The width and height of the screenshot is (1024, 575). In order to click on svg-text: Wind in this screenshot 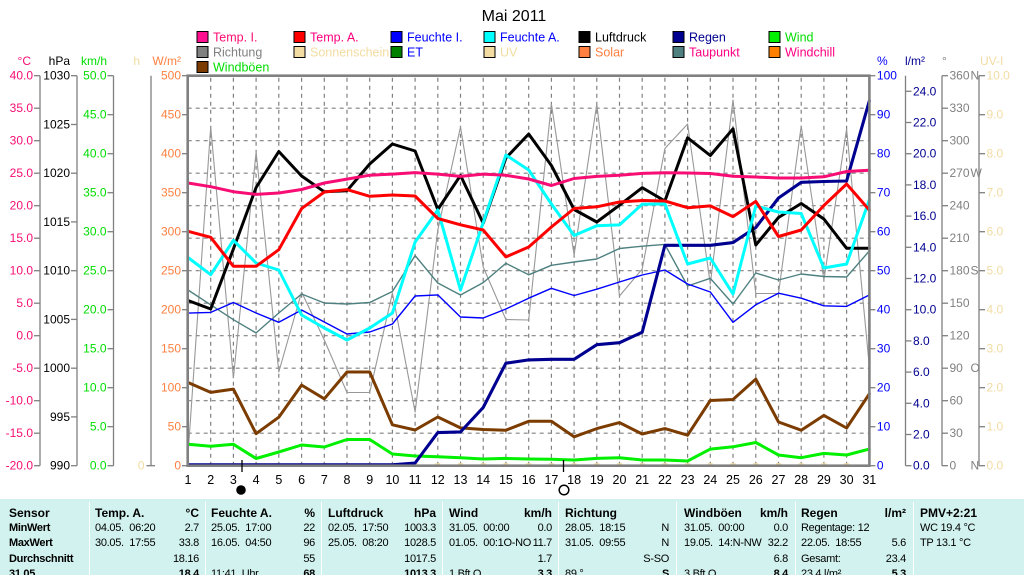, I will do `click(799, 38)`.